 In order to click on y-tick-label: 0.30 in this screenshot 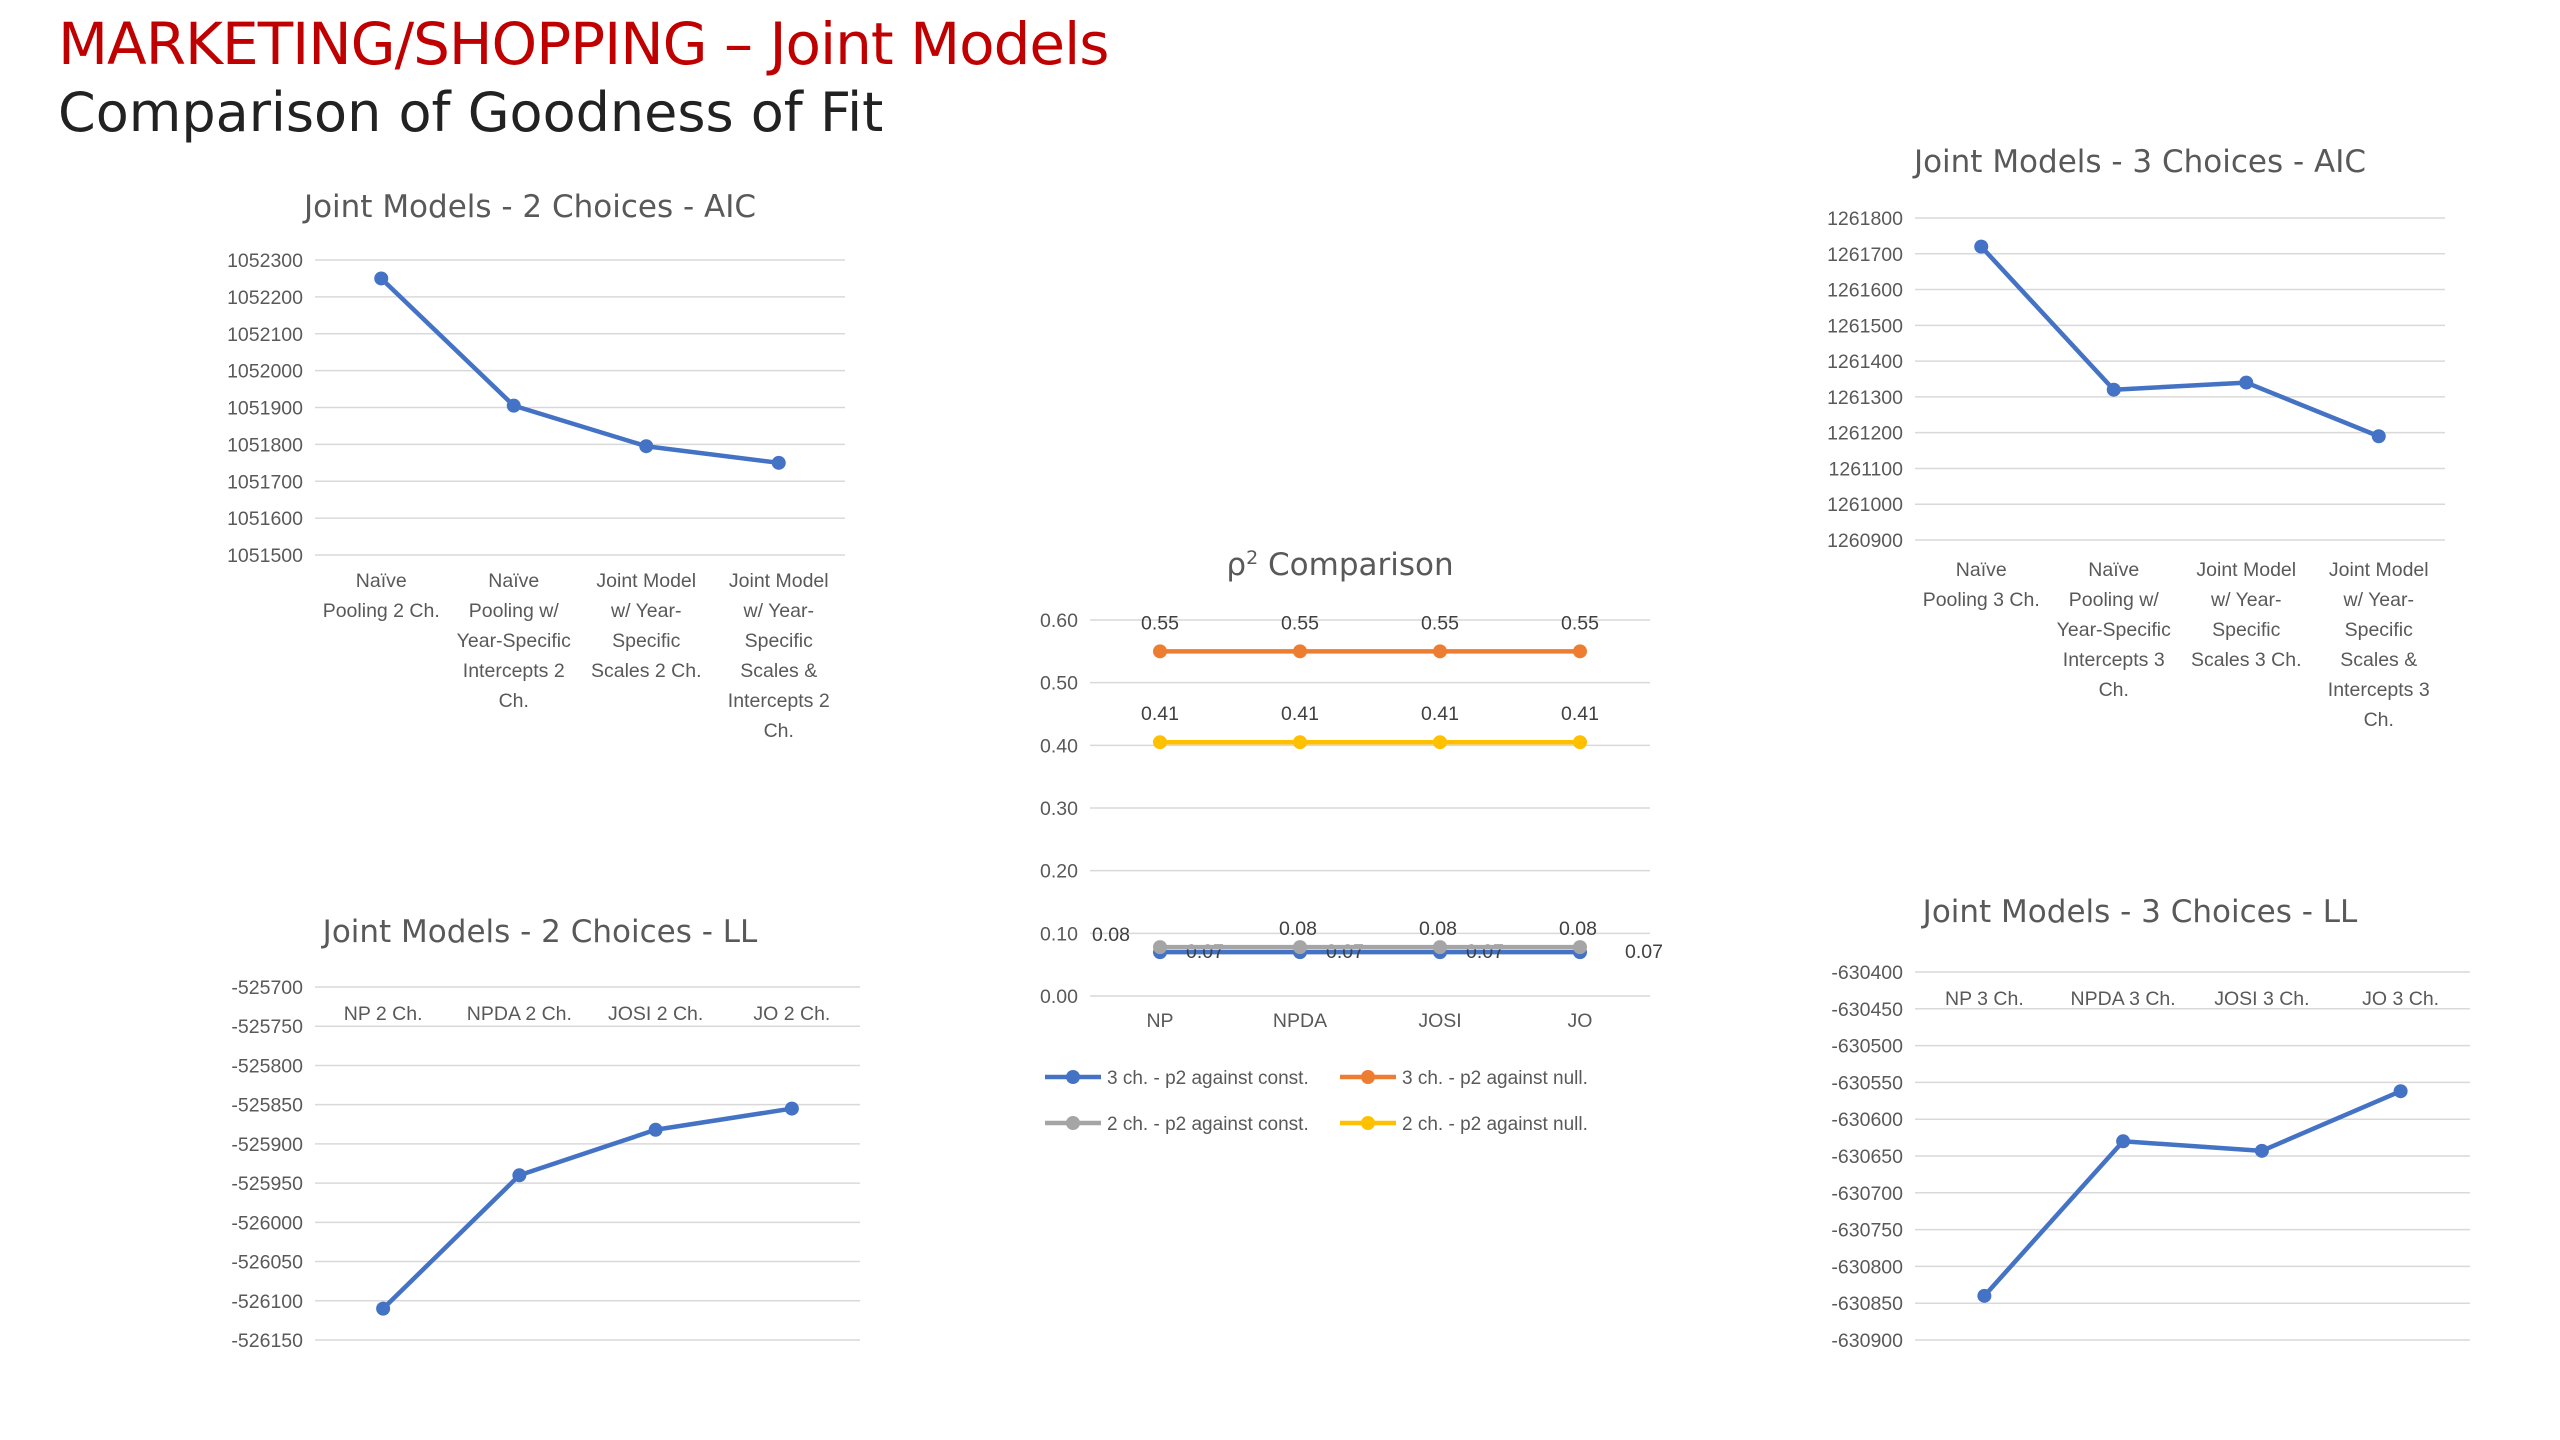, I will do `click(1059, 809)`.